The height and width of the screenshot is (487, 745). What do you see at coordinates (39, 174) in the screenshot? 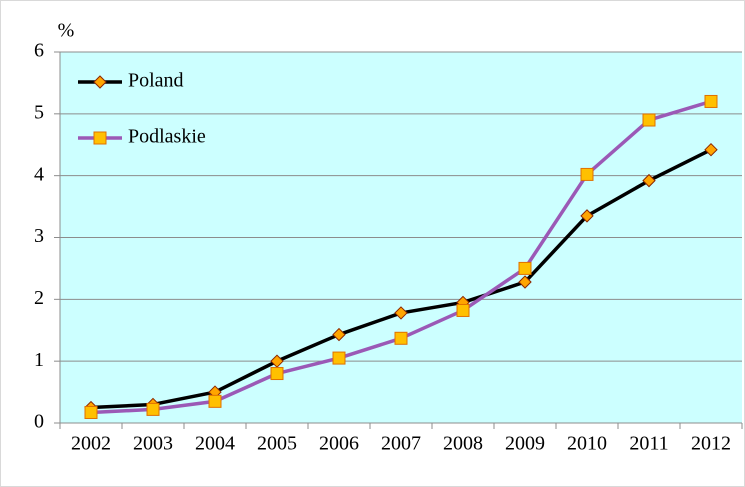
I see `y-tick-label: 4` at bounding box center [39, 174].